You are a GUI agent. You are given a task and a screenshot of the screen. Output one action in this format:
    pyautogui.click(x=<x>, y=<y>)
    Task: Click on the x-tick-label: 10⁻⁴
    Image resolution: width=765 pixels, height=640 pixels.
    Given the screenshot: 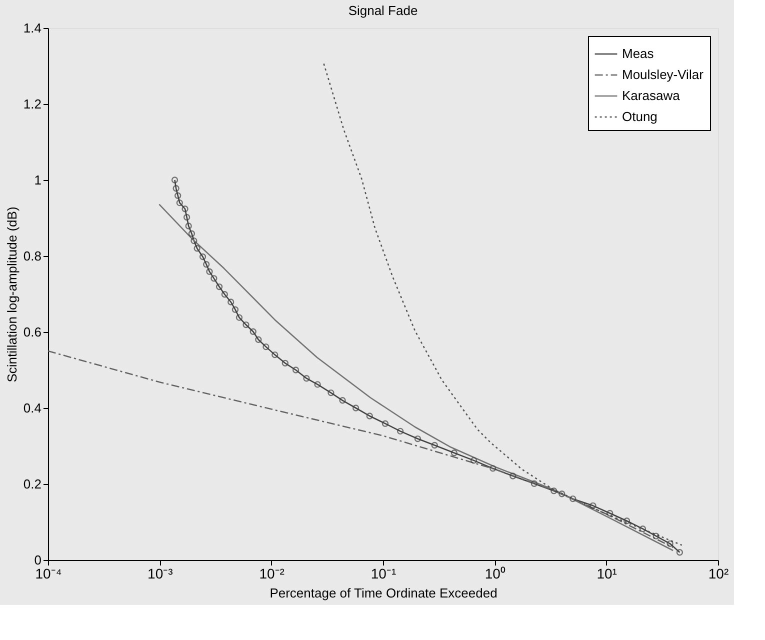 What is the action you would take?
    pyautogui.click(x=48, y=574)
    